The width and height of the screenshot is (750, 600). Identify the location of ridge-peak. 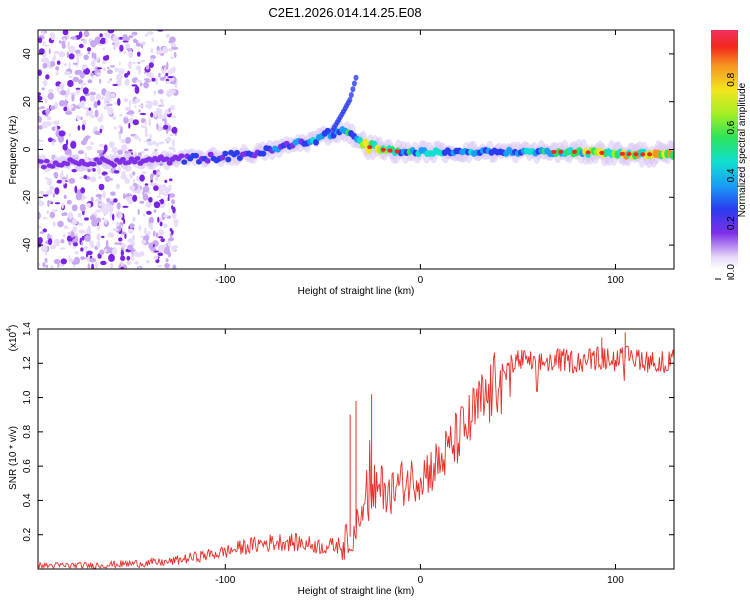
(588, 152).